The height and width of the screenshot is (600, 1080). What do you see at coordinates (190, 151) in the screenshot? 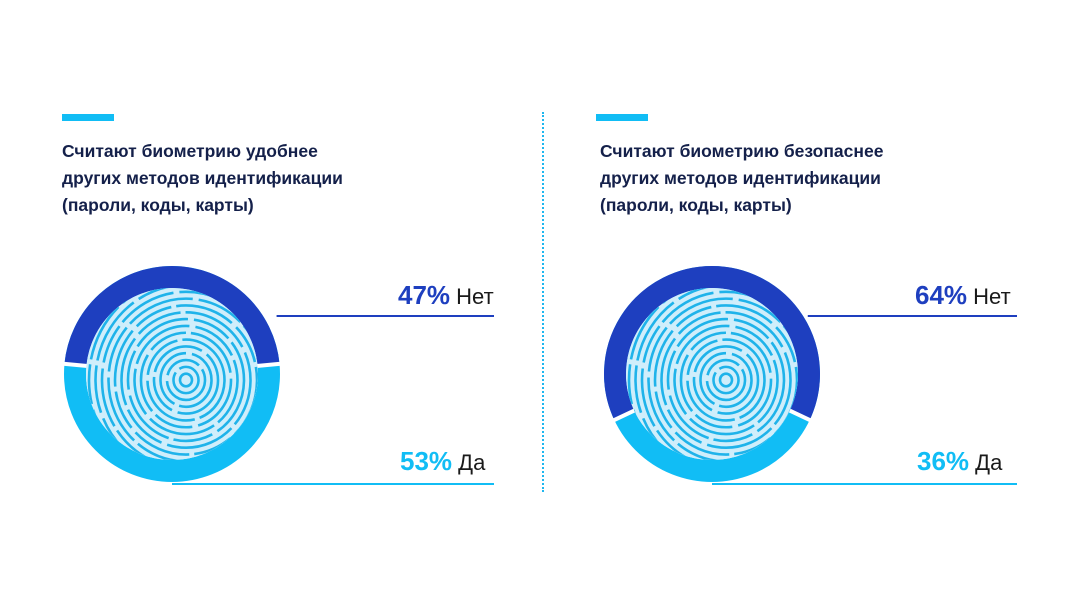
I see `chart-title-line: Считают биометрию удобнее` at bounding box center [190, 151].